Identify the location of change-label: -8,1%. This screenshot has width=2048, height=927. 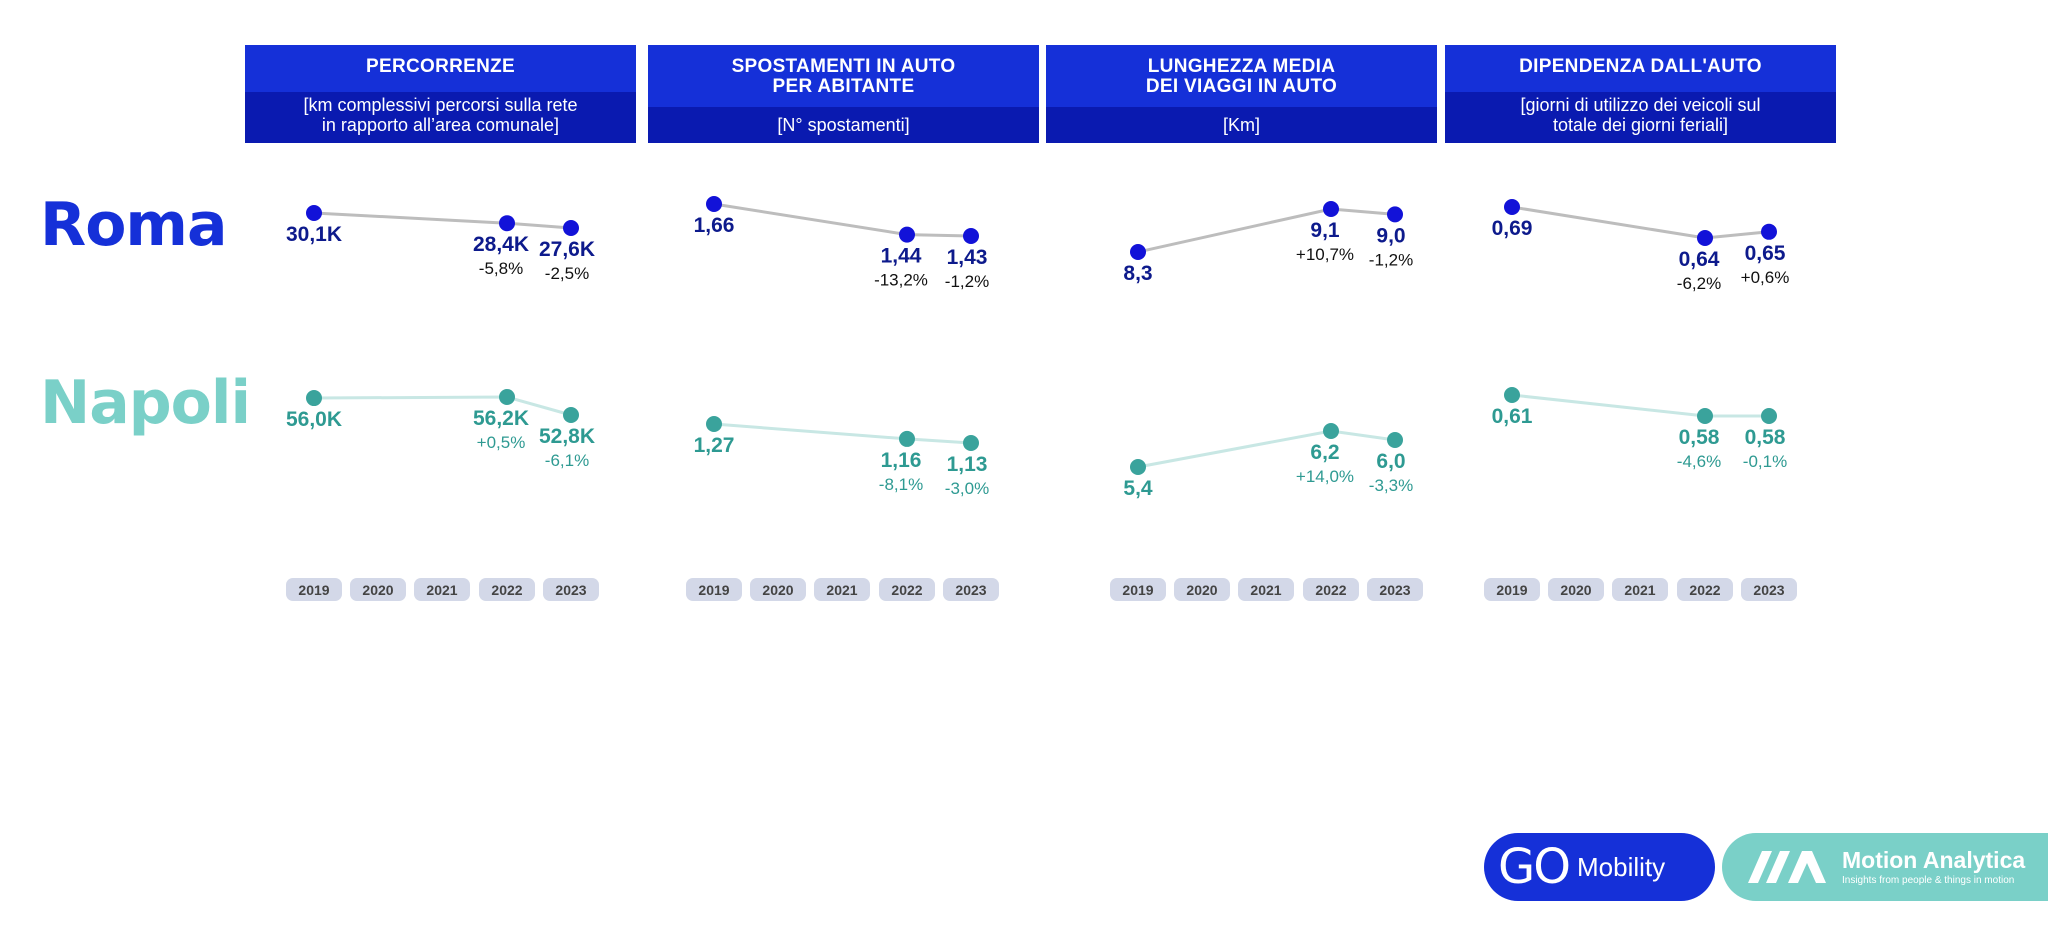
(901, 484).